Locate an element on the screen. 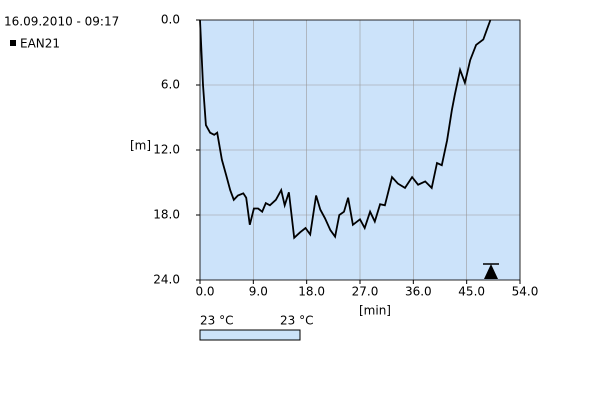  x-tick-label: 54.0 is located at coordinates (525, 292).